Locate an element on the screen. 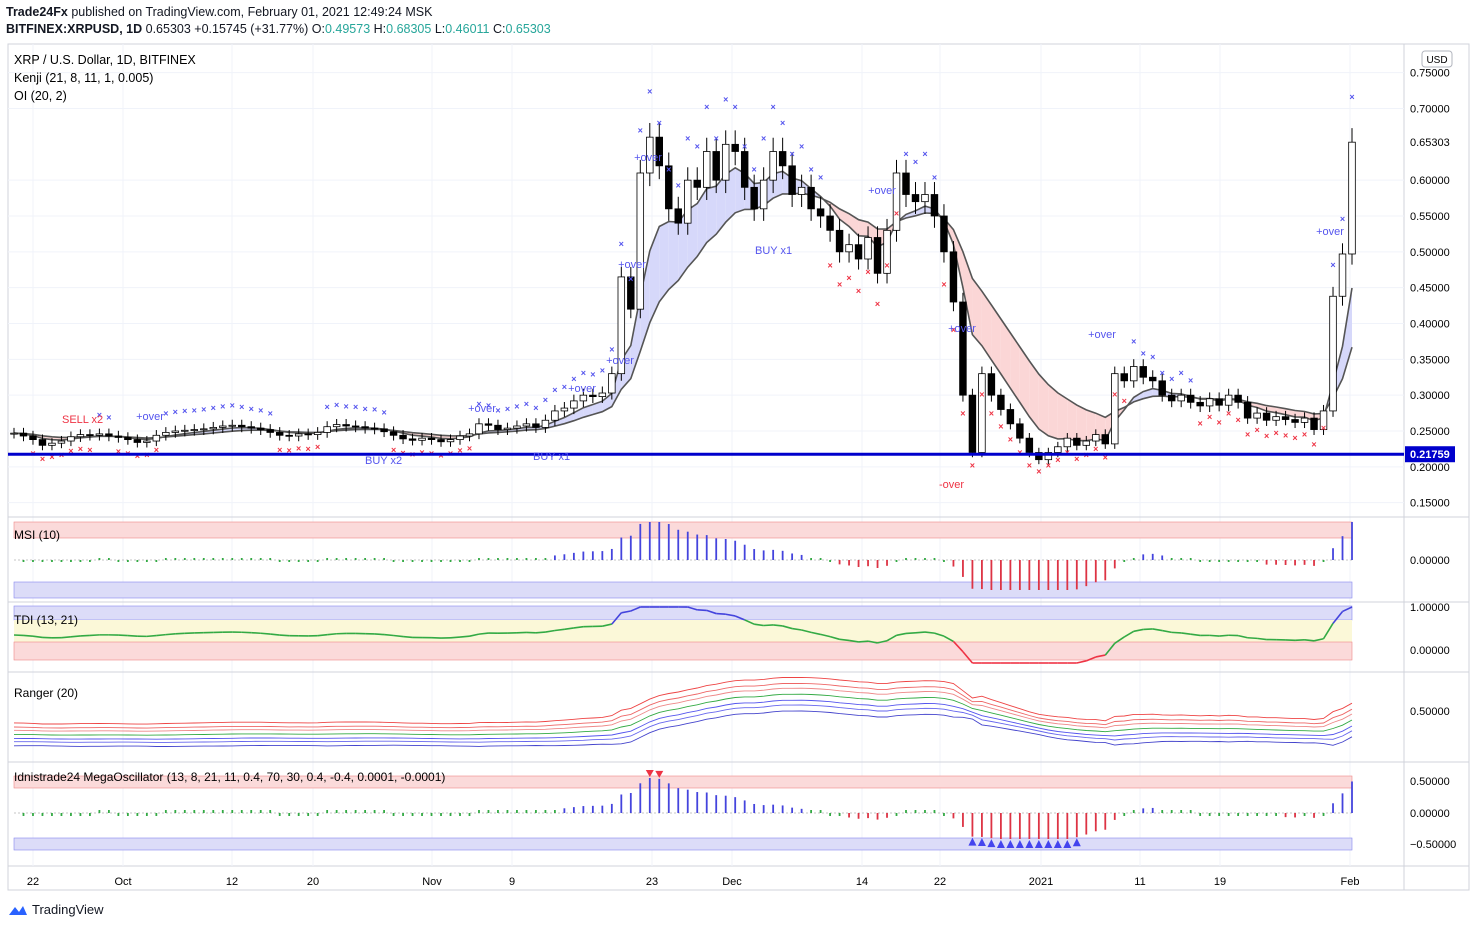  ranger-pane: Ranger (20) 0.50000 is located at coordinates (738, 709).